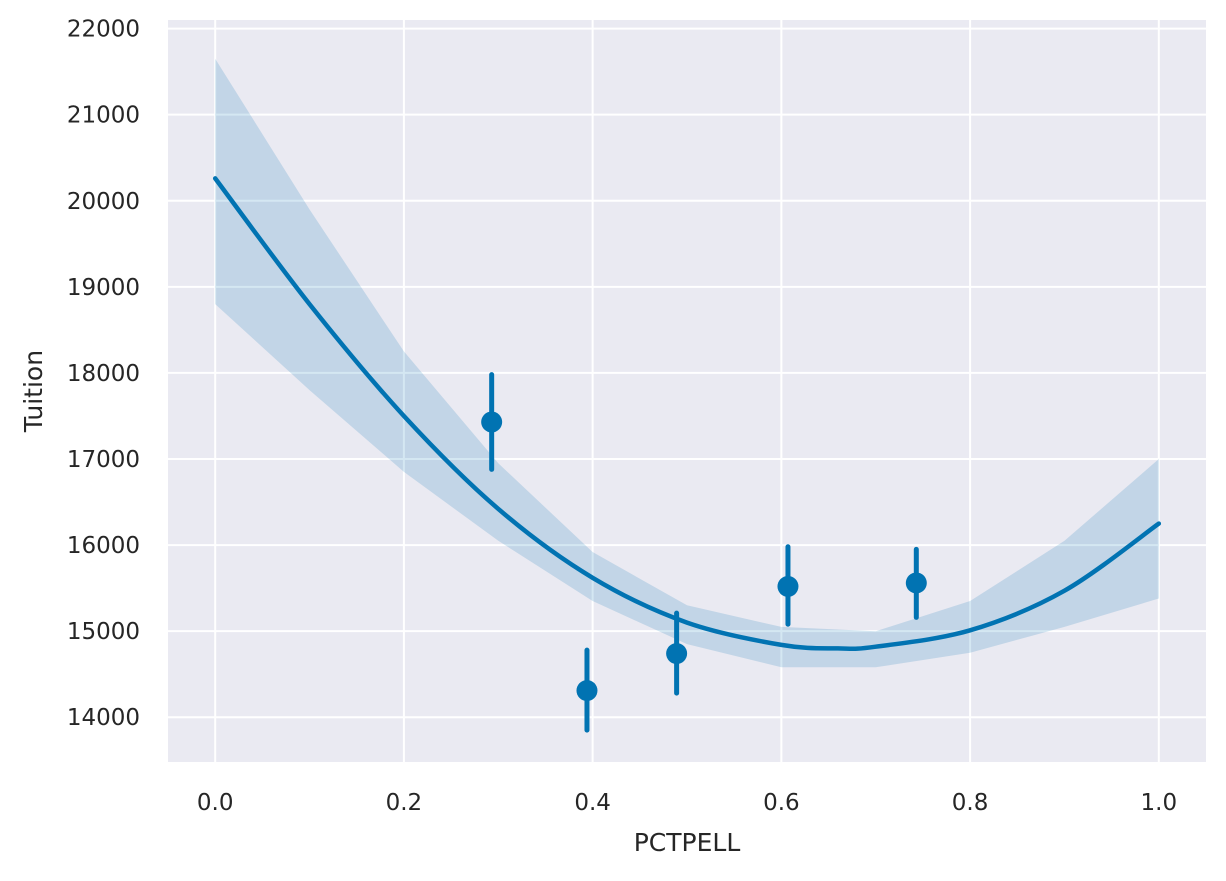 The width and height of the screenshot is (1226, 881). What do you see at coordinates (103, 202) in the screenshot?
I see `y-tick-label-6: 20000` at bounding box center [103, 202].